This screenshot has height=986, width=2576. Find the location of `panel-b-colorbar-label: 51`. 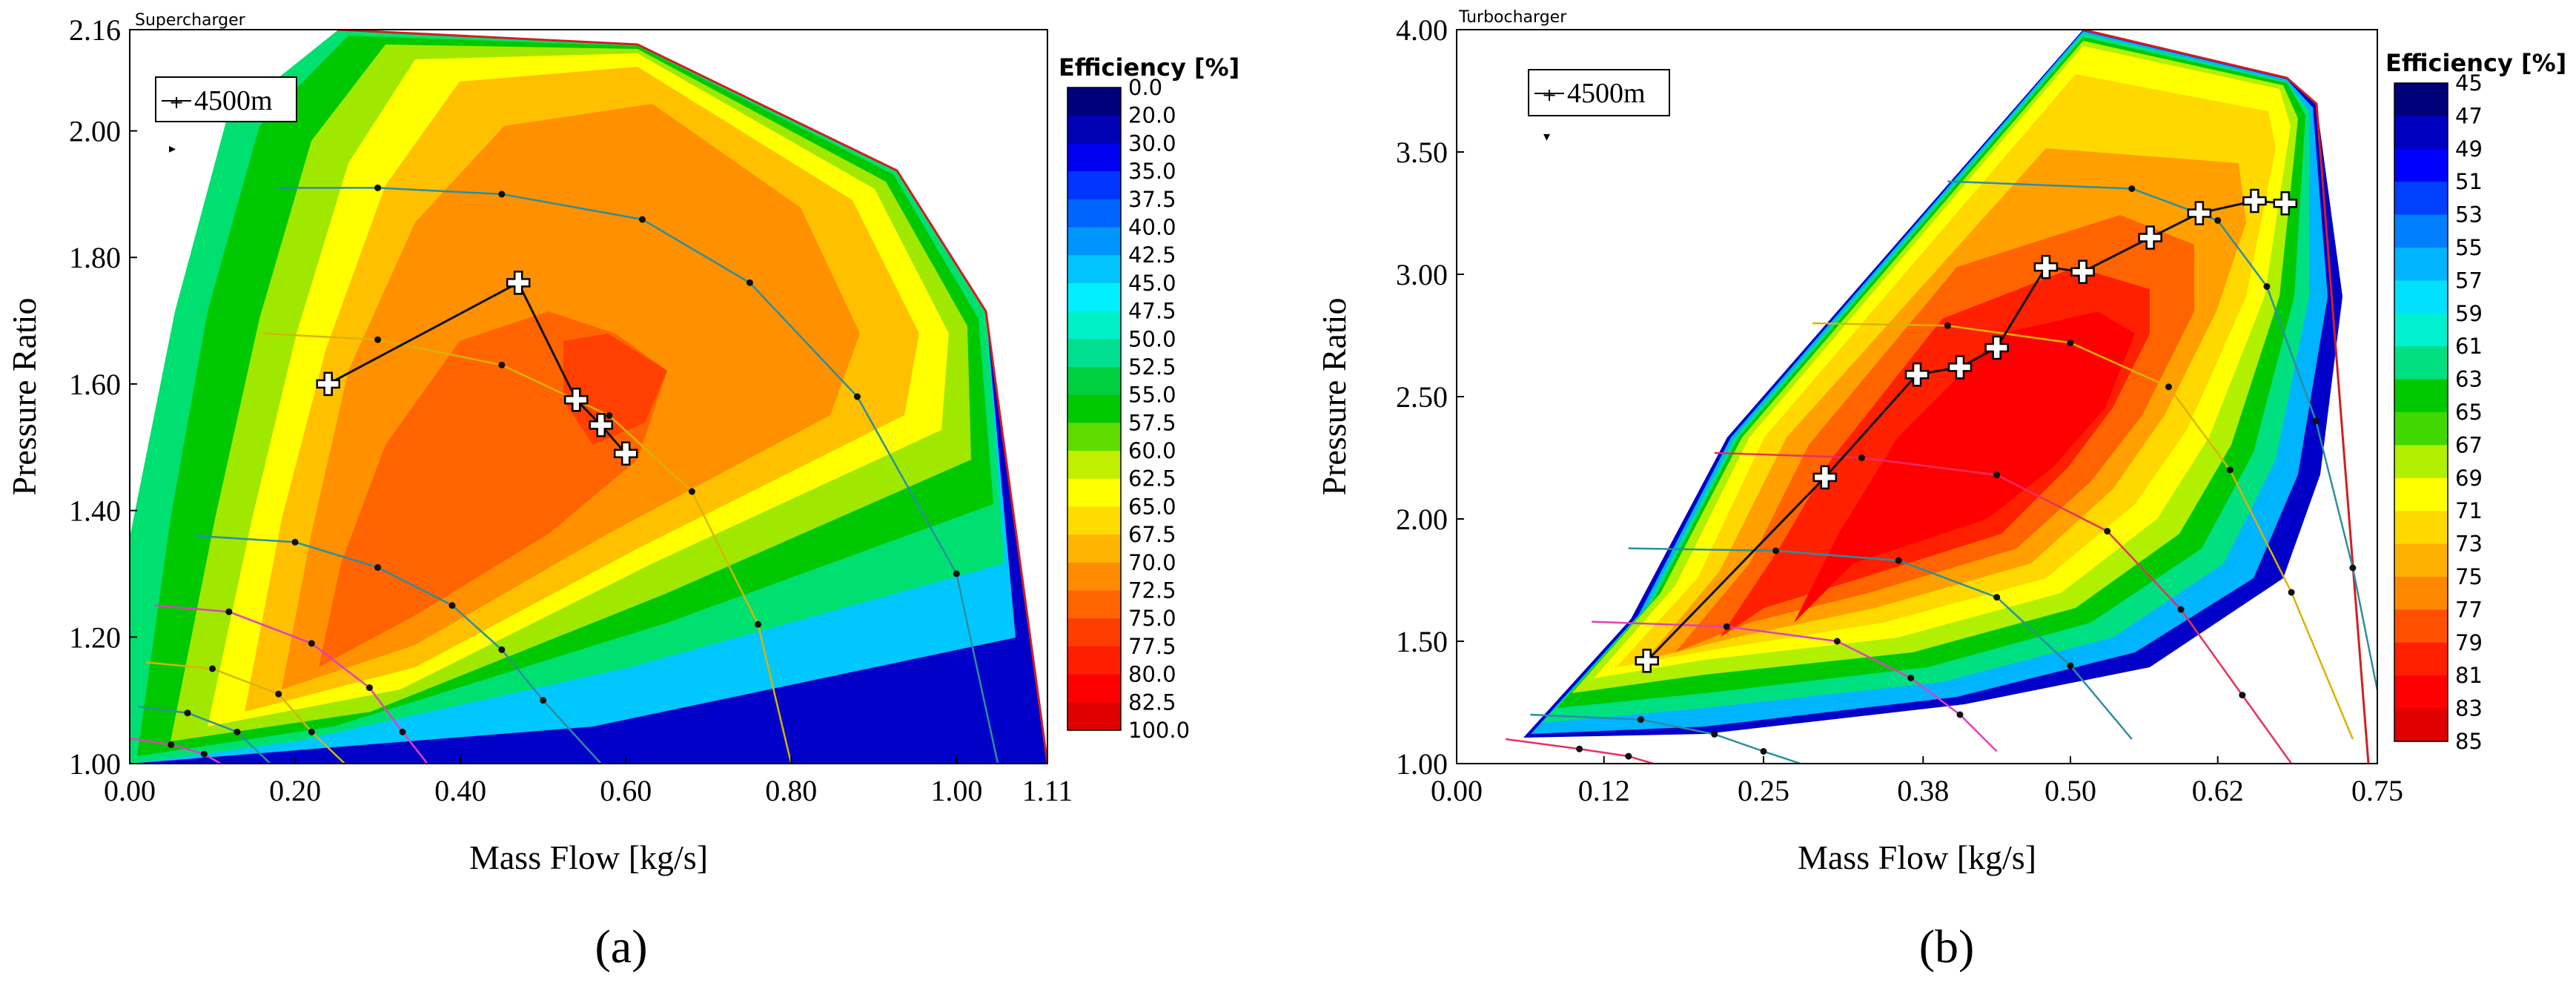

panel-b-colorbar-label: 51 is located at coordinates (2469, 181).